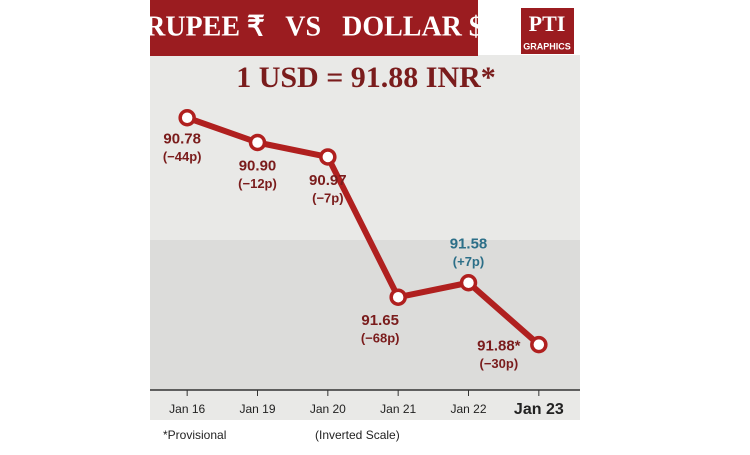 The height and width of the screenshot is (455, 750). What do you see at coordinates (257, 183) in the screenshot?
I see `change-label: (−12p)` at bounding box center [257, 183].